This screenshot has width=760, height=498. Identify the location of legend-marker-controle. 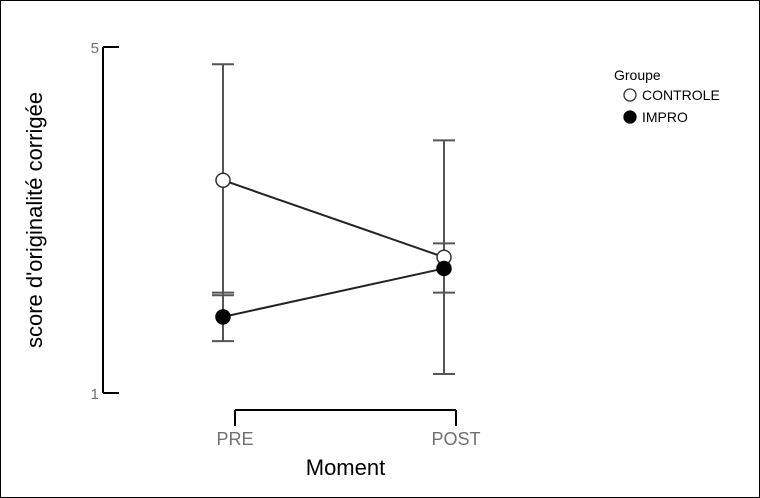
(630, 95).